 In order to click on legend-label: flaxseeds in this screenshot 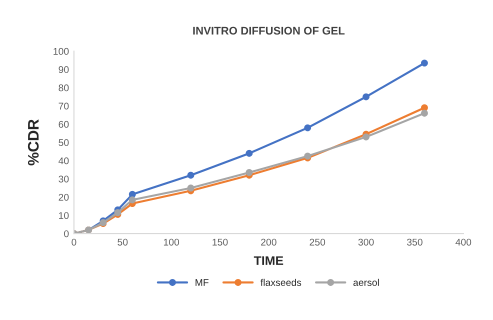, I will do `click(281, 282)`.